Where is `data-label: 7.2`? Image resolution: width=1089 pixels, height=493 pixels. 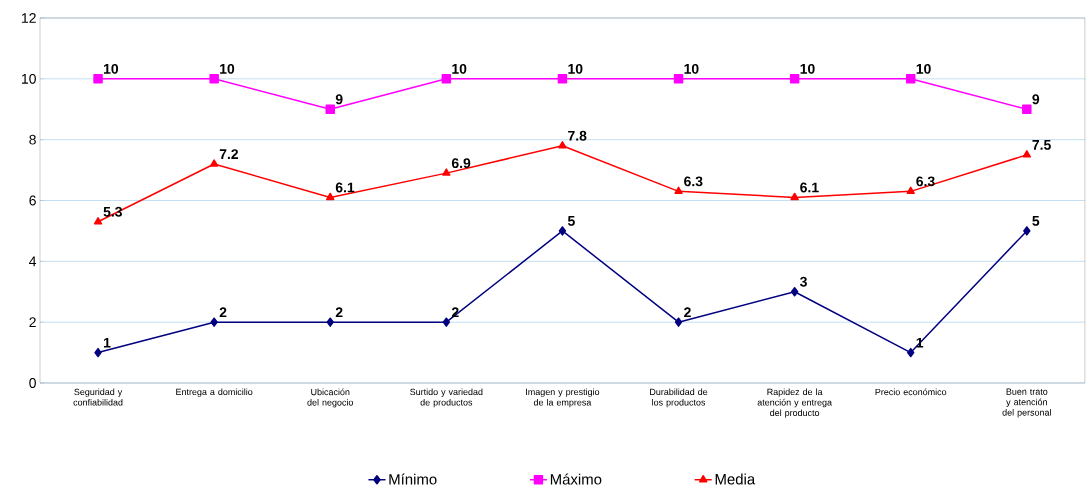
data-label: 7.2 is located at coordinates (229, 154).